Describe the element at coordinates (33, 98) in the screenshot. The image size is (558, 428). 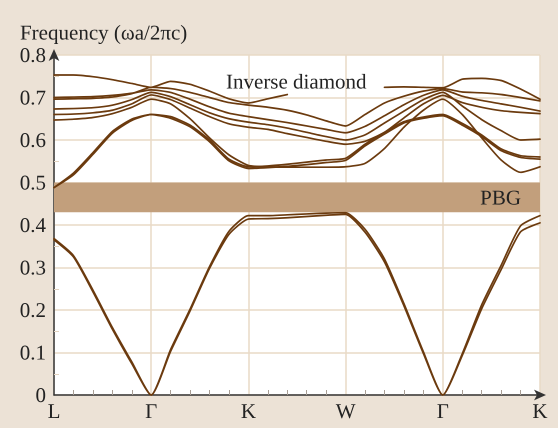
I see `y-tick-label: 0.7` at that location.